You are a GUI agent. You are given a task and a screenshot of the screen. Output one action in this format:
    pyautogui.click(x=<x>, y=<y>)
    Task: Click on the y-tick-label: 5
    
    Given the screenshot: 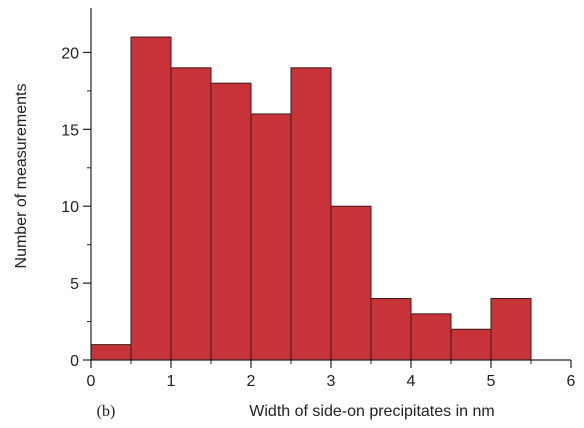 What is the action you would take?
    pyautogui.click(x=74, y=284)
    